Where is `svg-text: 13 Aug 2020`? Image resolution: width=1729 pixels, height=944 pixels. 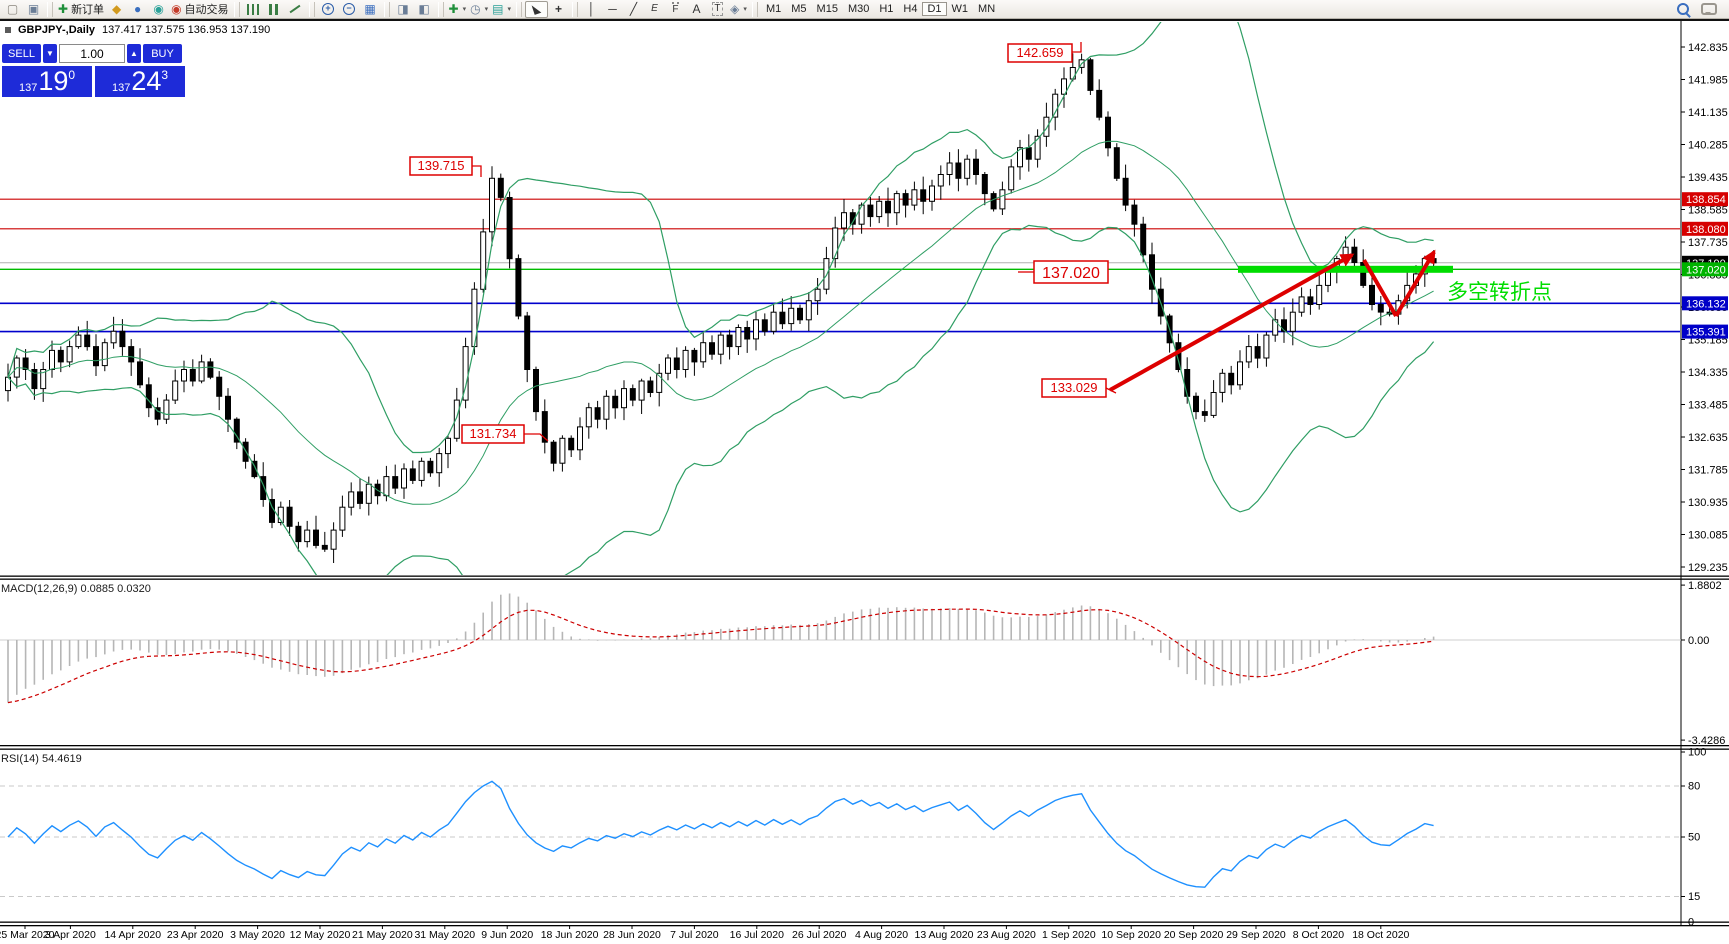 svg-text: 13 Aug 2020 is located at coordinates (944, 935).